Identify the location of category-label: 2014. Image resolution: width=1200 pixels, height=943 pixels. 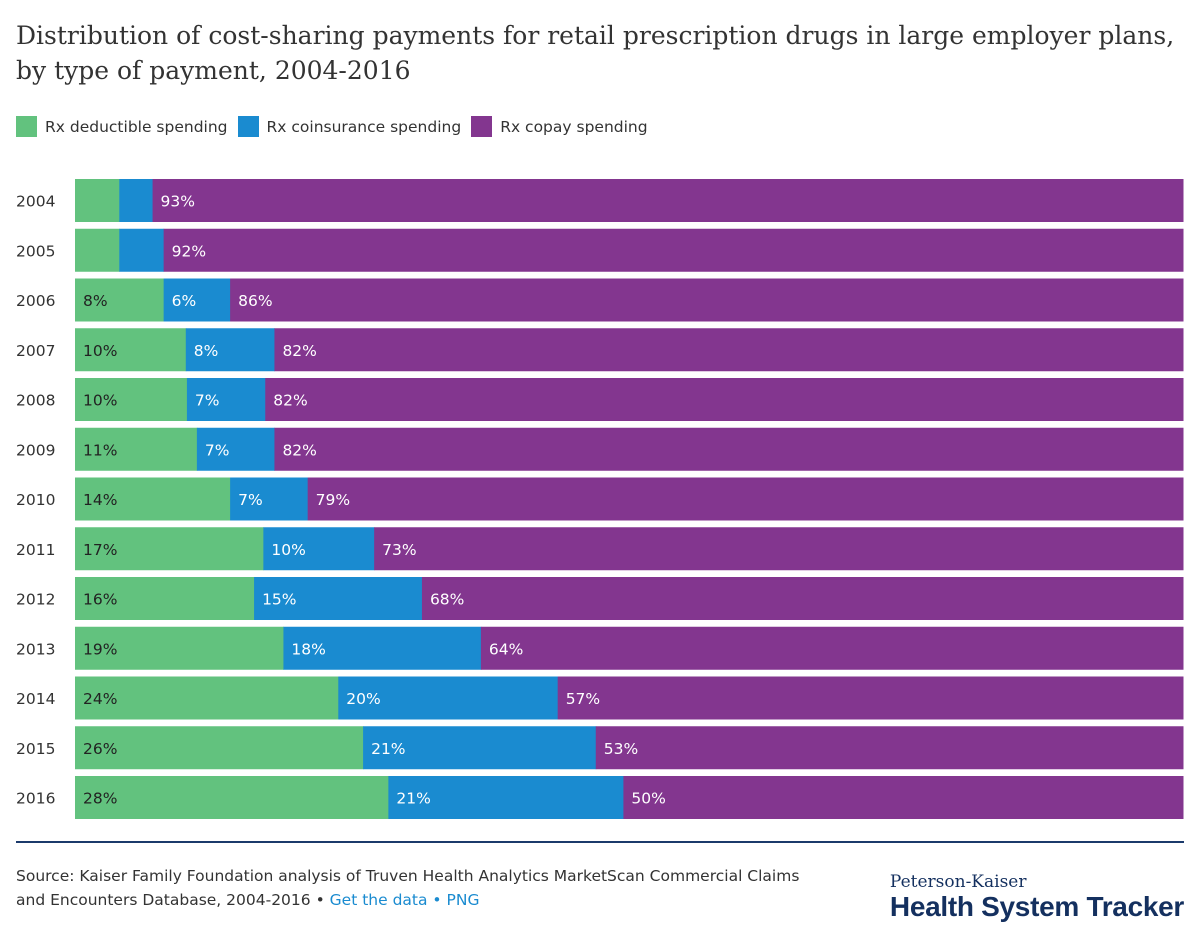
(35, 699).